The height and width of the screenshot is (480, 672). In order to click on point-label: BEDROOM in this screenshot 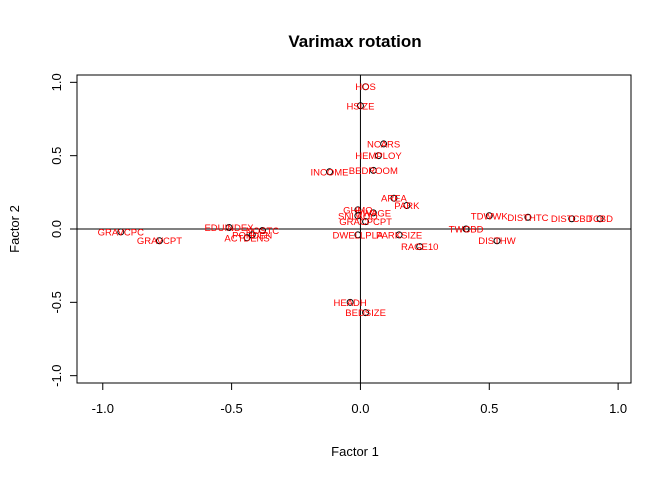, I will do `click(373, 171)`.